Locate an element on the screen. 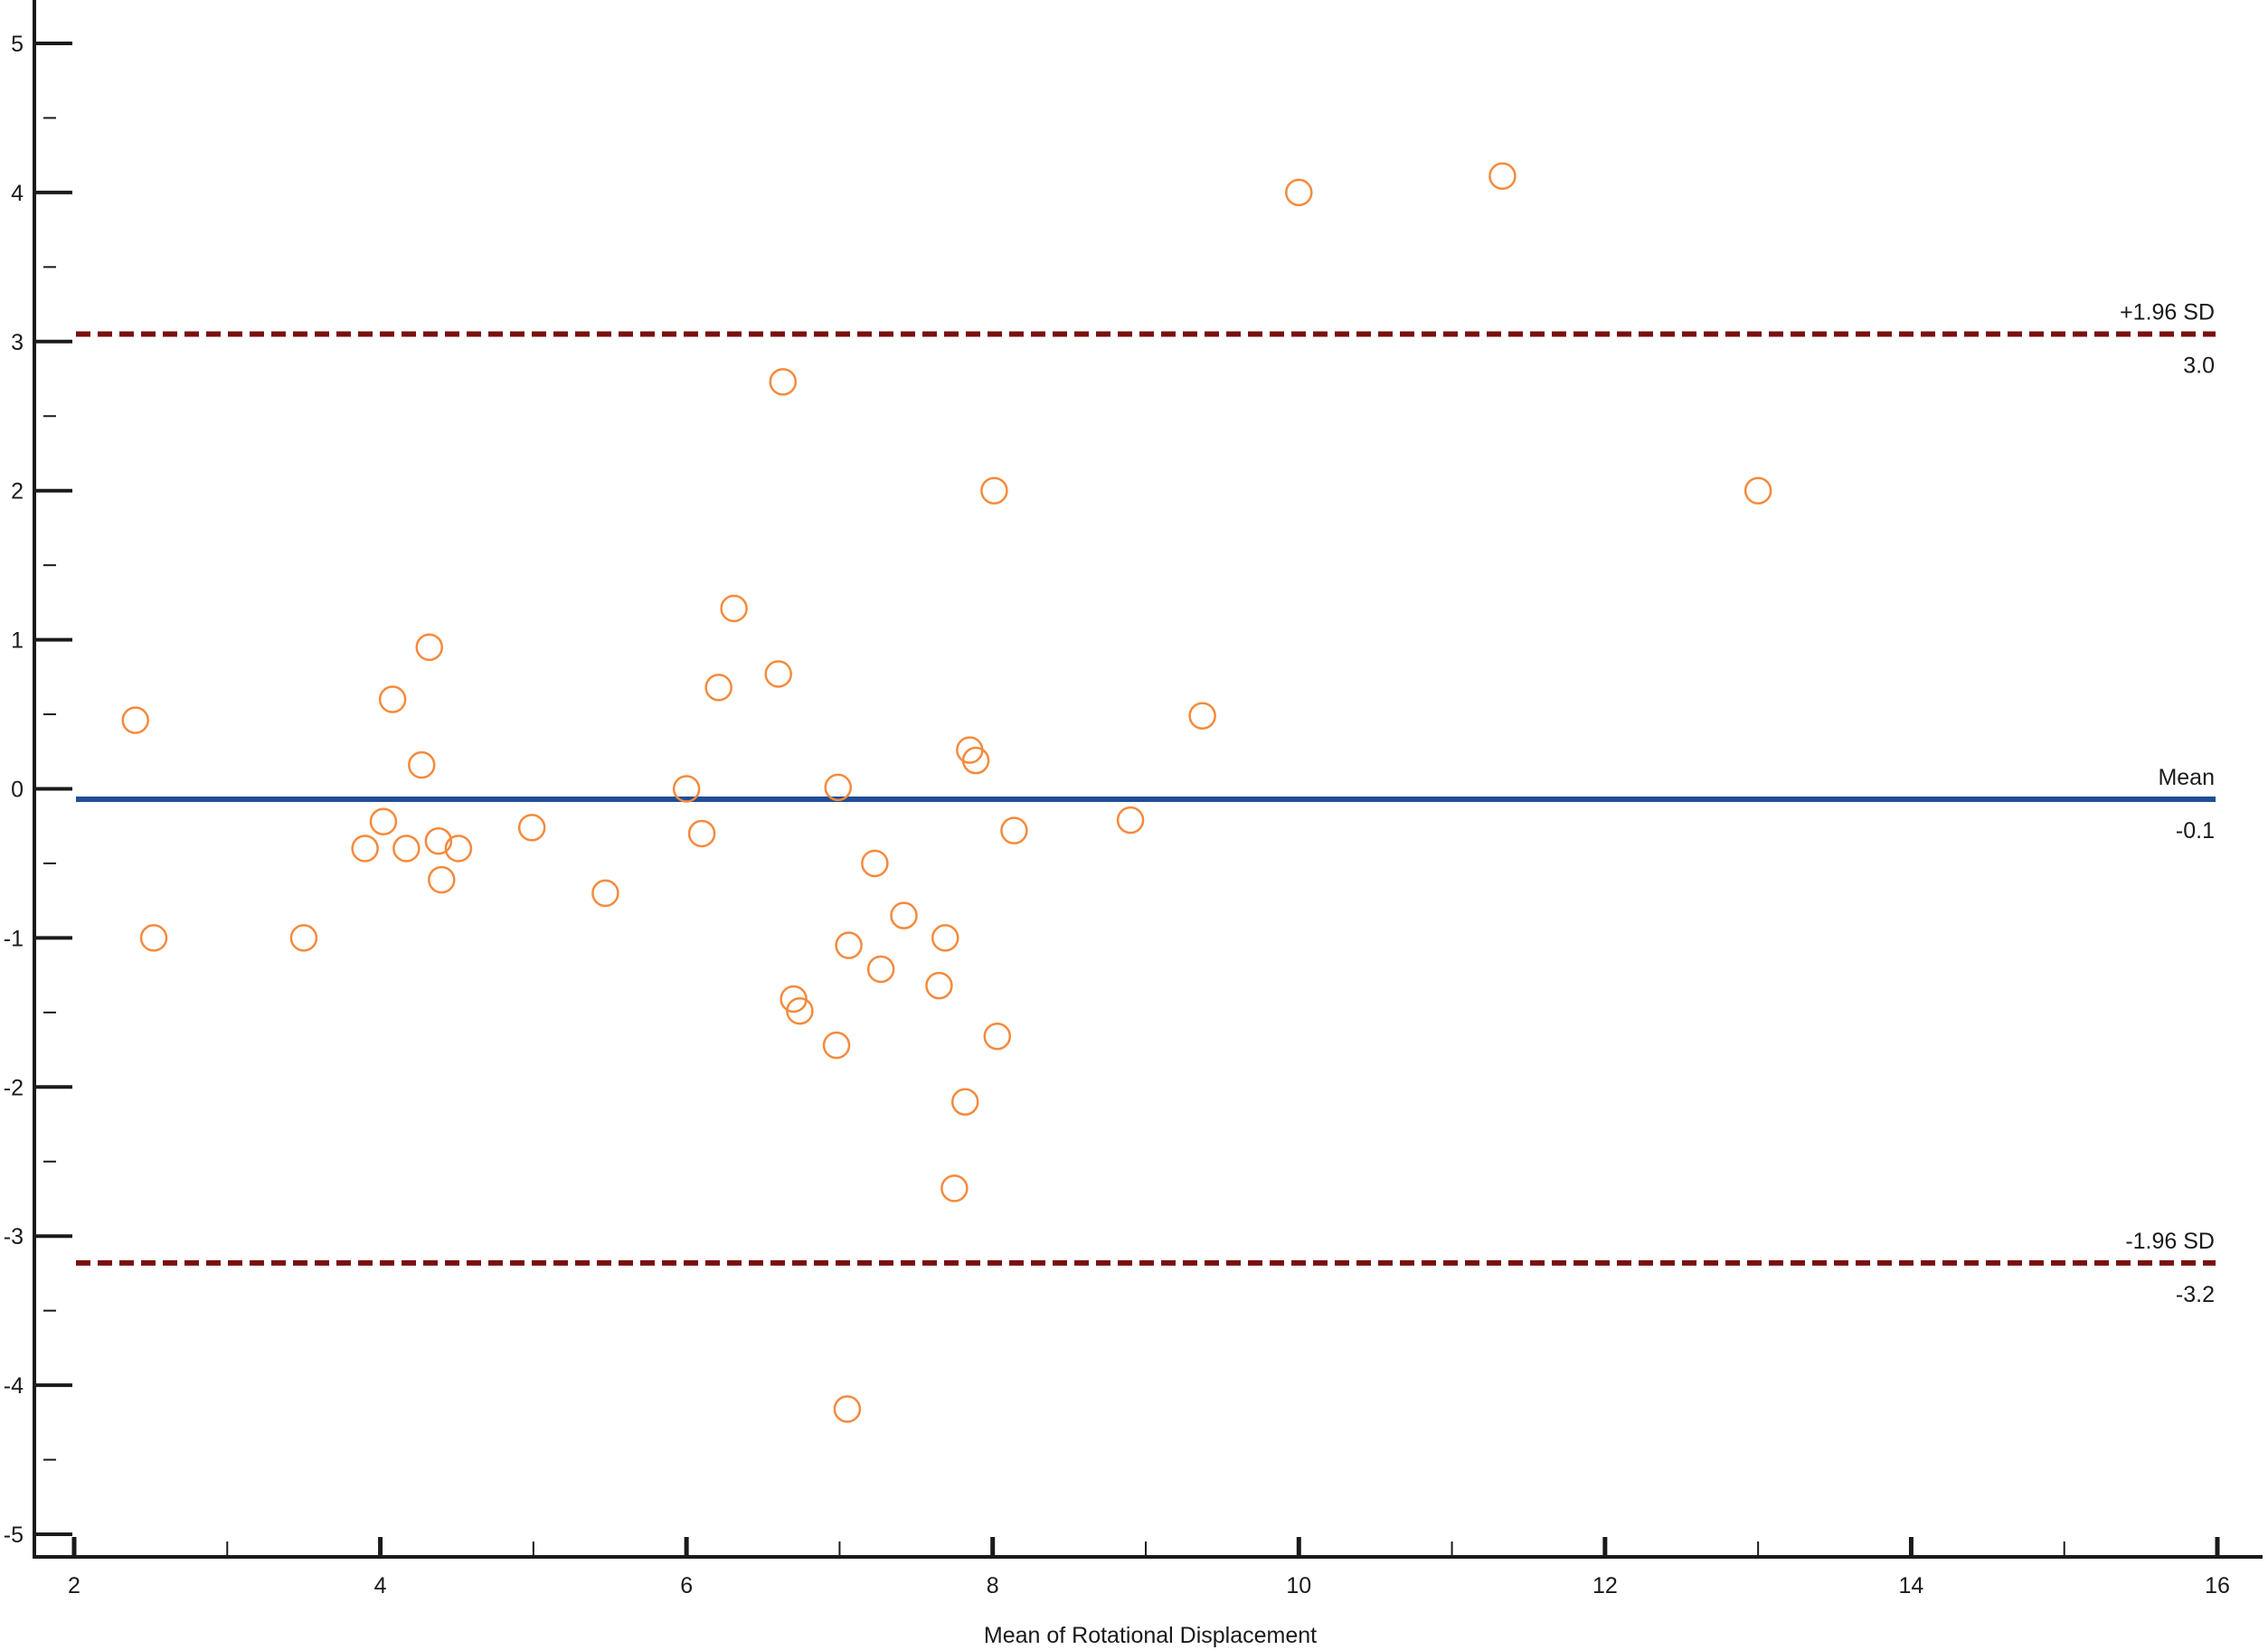  y-axis-ticks: -5 -4 -3 -2 -1 0 1 2 3 4 5 is located at coordinates (38, 790).